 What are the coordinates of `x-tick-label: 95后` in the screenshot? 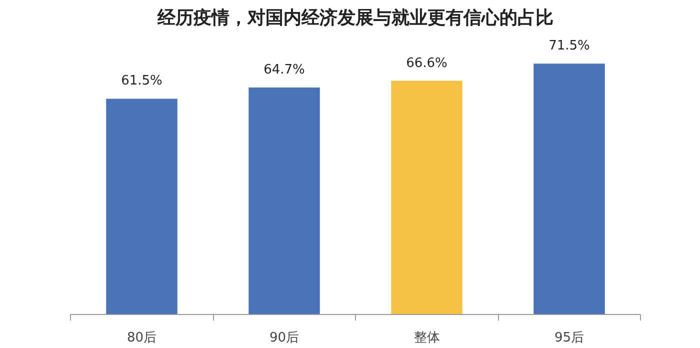 It's located at (569, 338).